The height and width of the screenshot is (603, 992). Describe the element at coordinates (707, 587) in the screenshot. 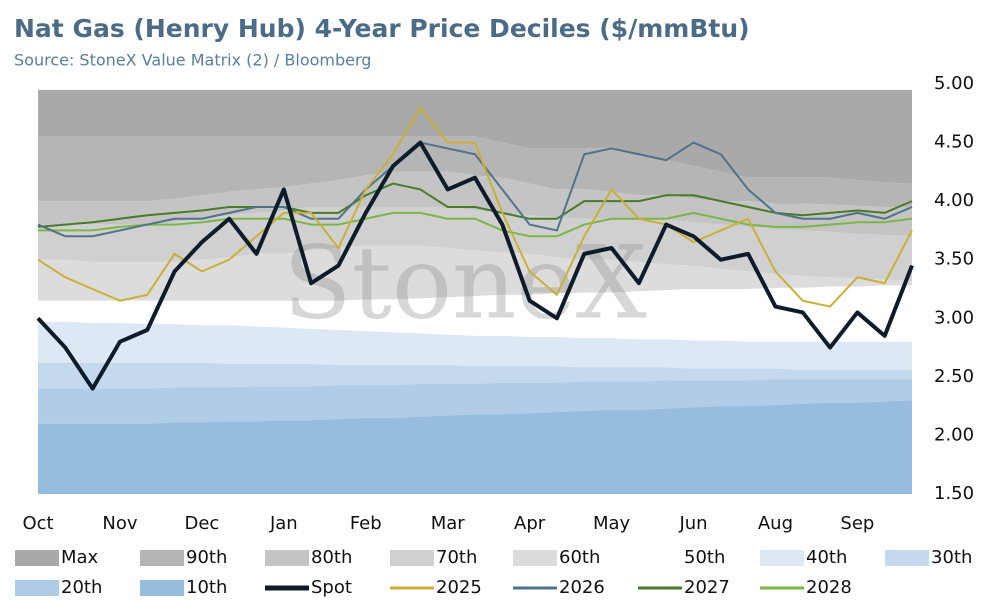

I see `legend-label: 2027` at that location.